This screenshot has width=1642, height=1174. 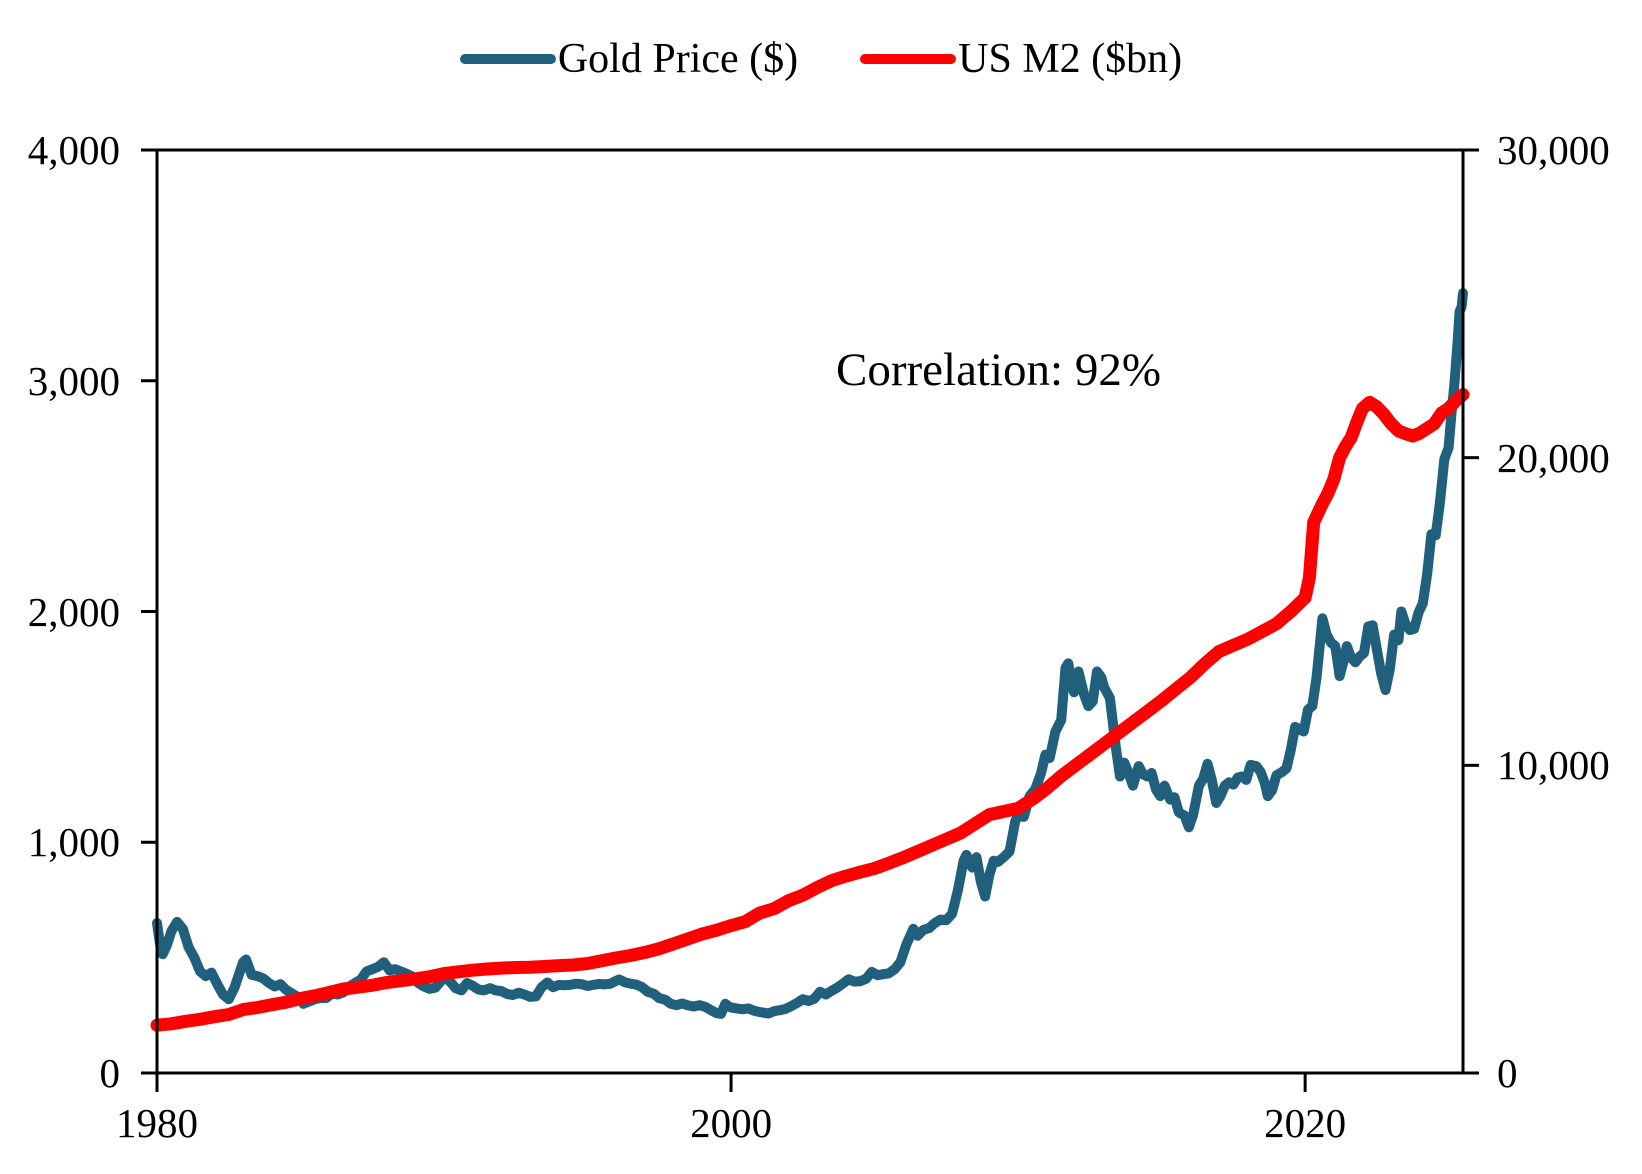 I want to click on legend-item-m2: US M2 ($bn), so click(x=1021, y=59).